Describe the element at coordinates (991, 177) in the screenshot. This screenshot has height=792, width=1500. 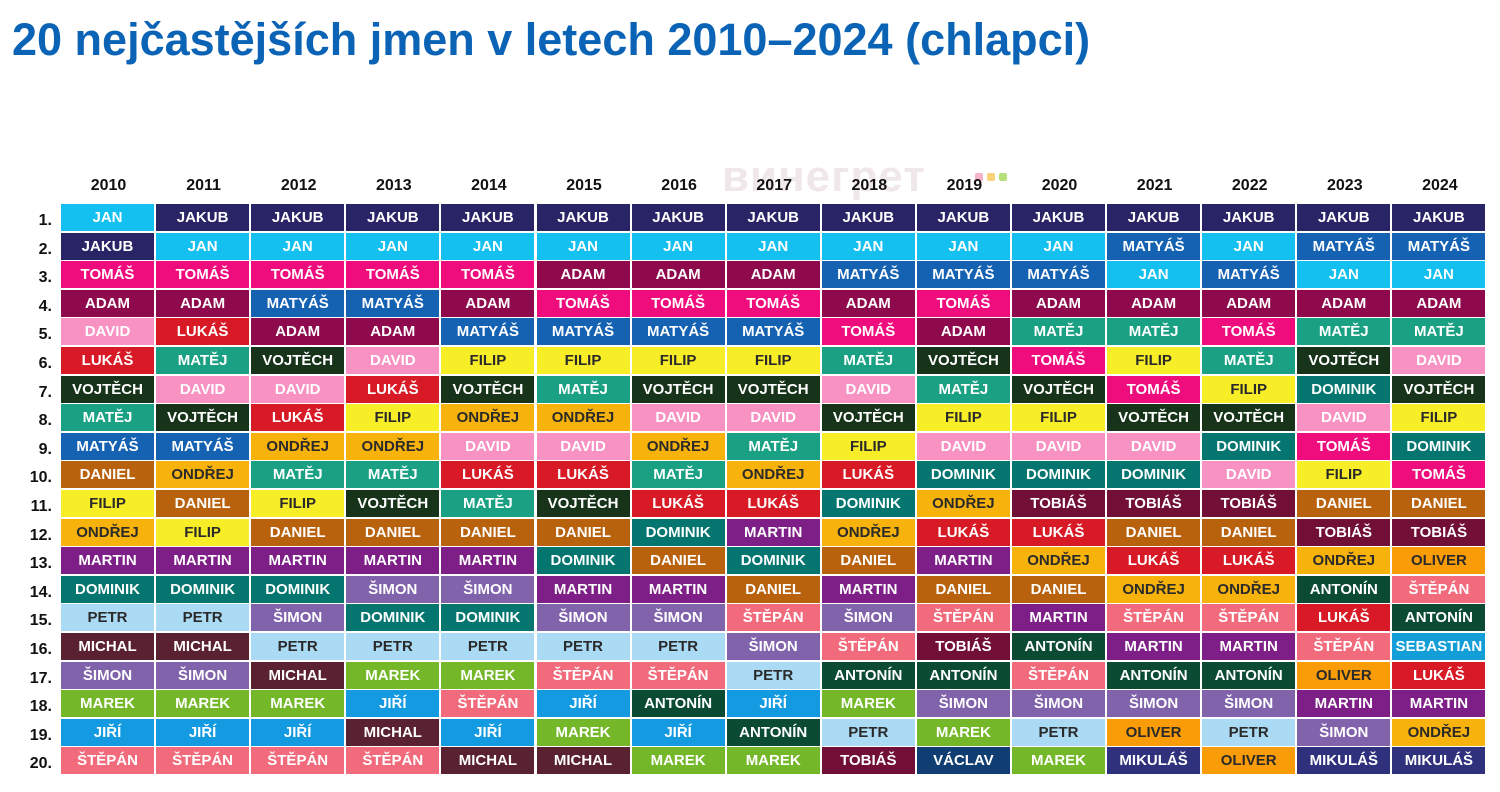
I see `watermark-dot` at that location.